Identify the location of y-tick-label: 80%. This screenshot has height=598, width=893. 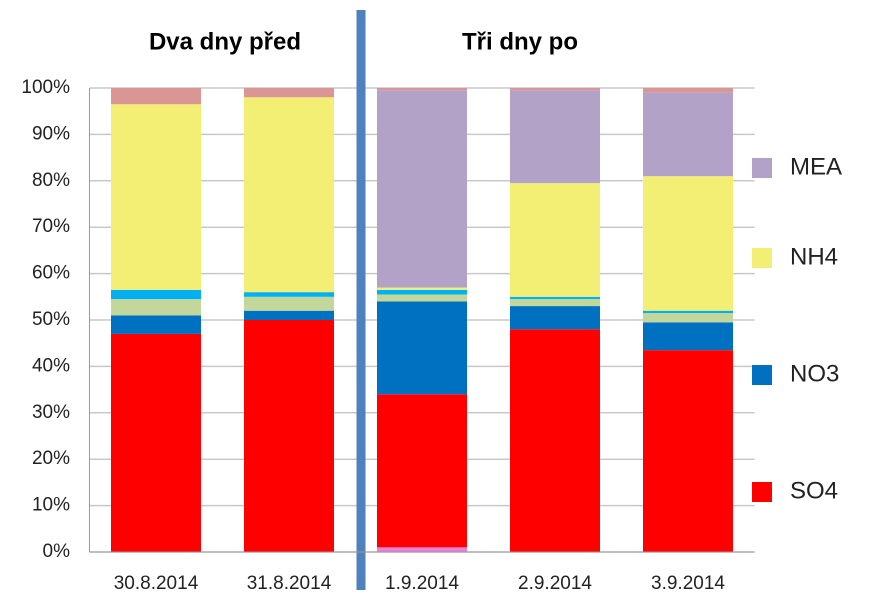
(51, 180).